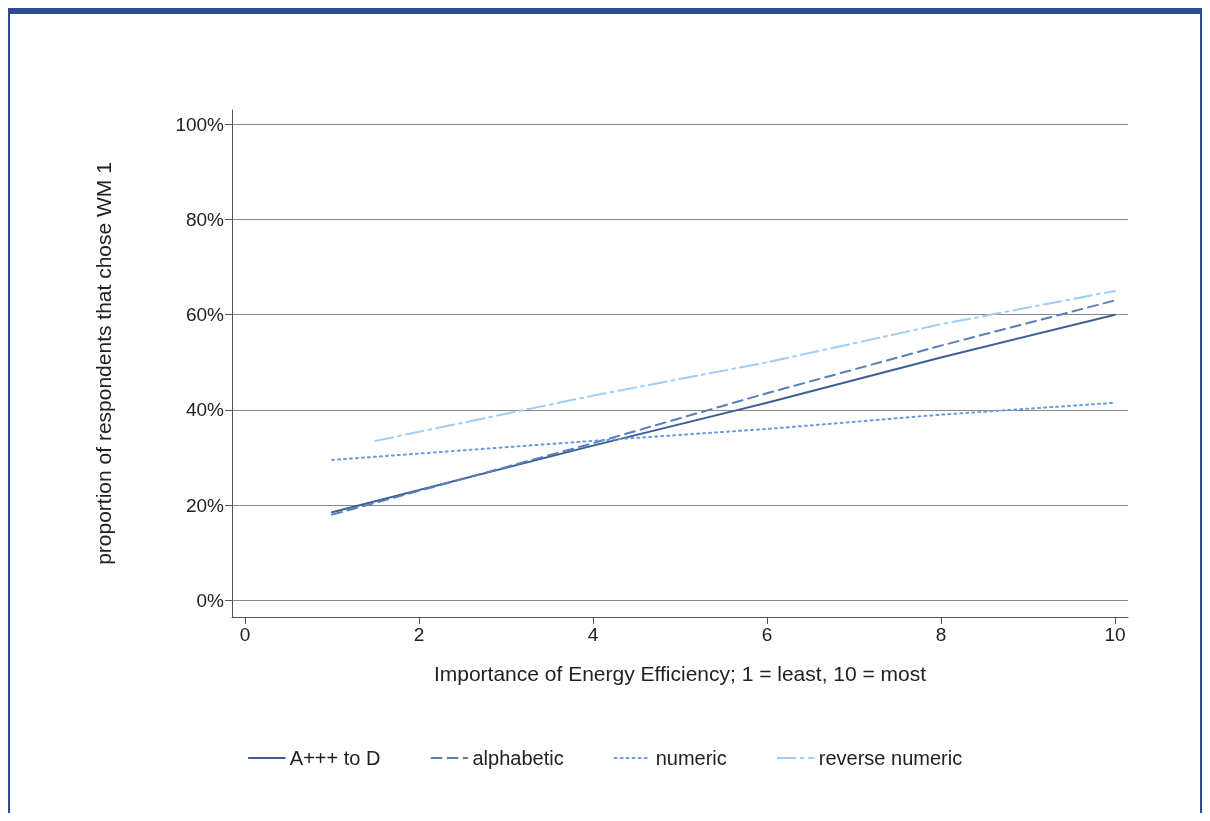 This screenshot has height=821, width=1210. What do you see at coordinates (205, 505) in the screenshot?
I see `y-tick-label: 20%` at bounding box center [205, 505].